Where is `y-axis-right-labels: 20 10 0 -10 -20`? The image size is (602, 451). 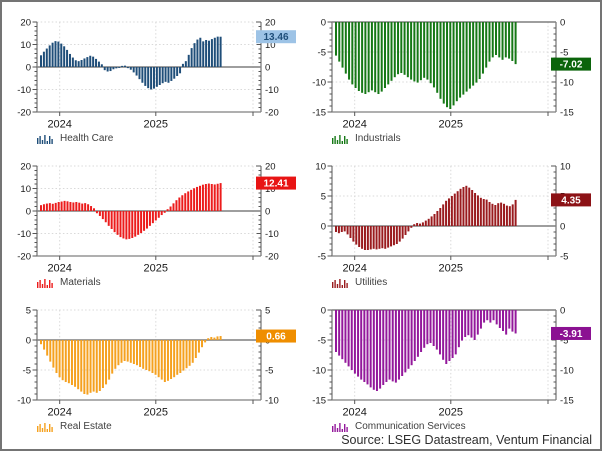
y-axis-right-labels: 20 10 0 -10 -20 is located at coordinates (272, 67).